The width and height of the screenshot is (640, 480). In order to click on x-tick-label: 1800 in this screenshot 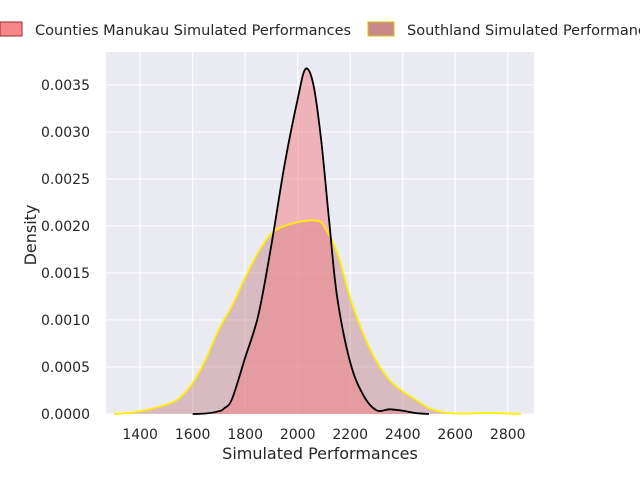, I will do `click(245, 435)`.